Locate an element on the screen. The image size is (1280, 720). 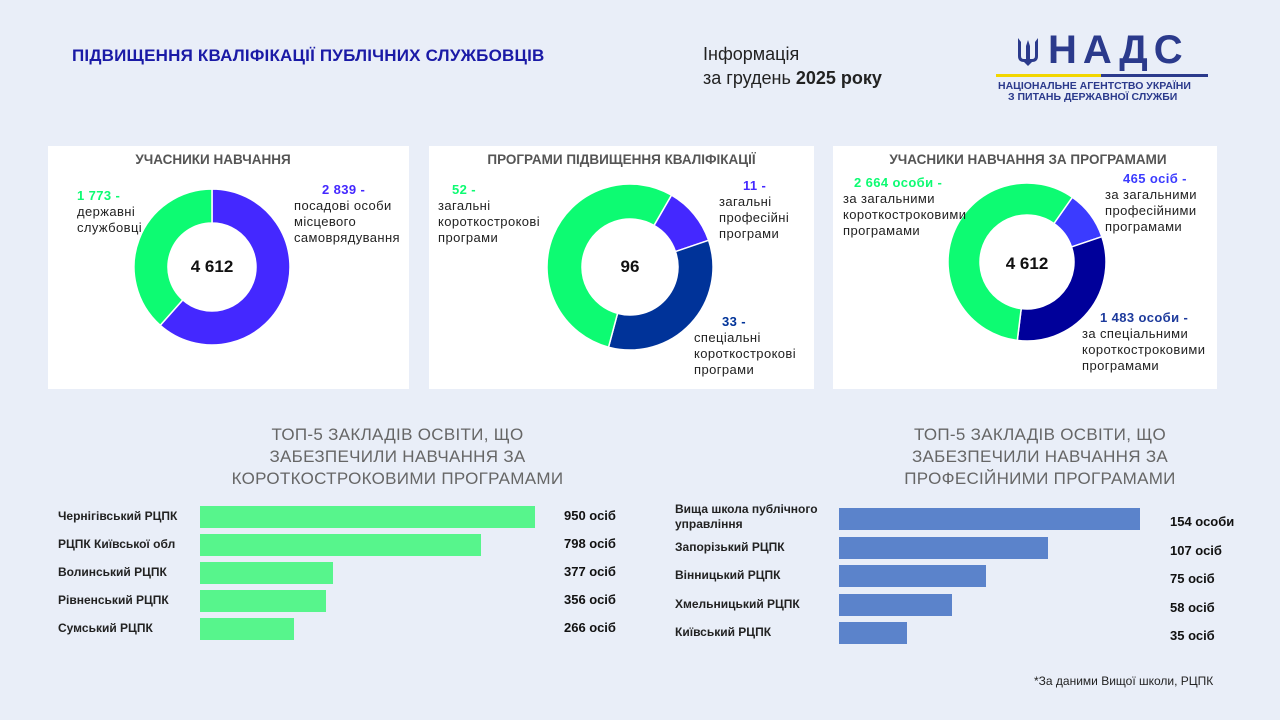
label-general-prof: 11 - загальні професійні програми is located at coordinates (759, 210).